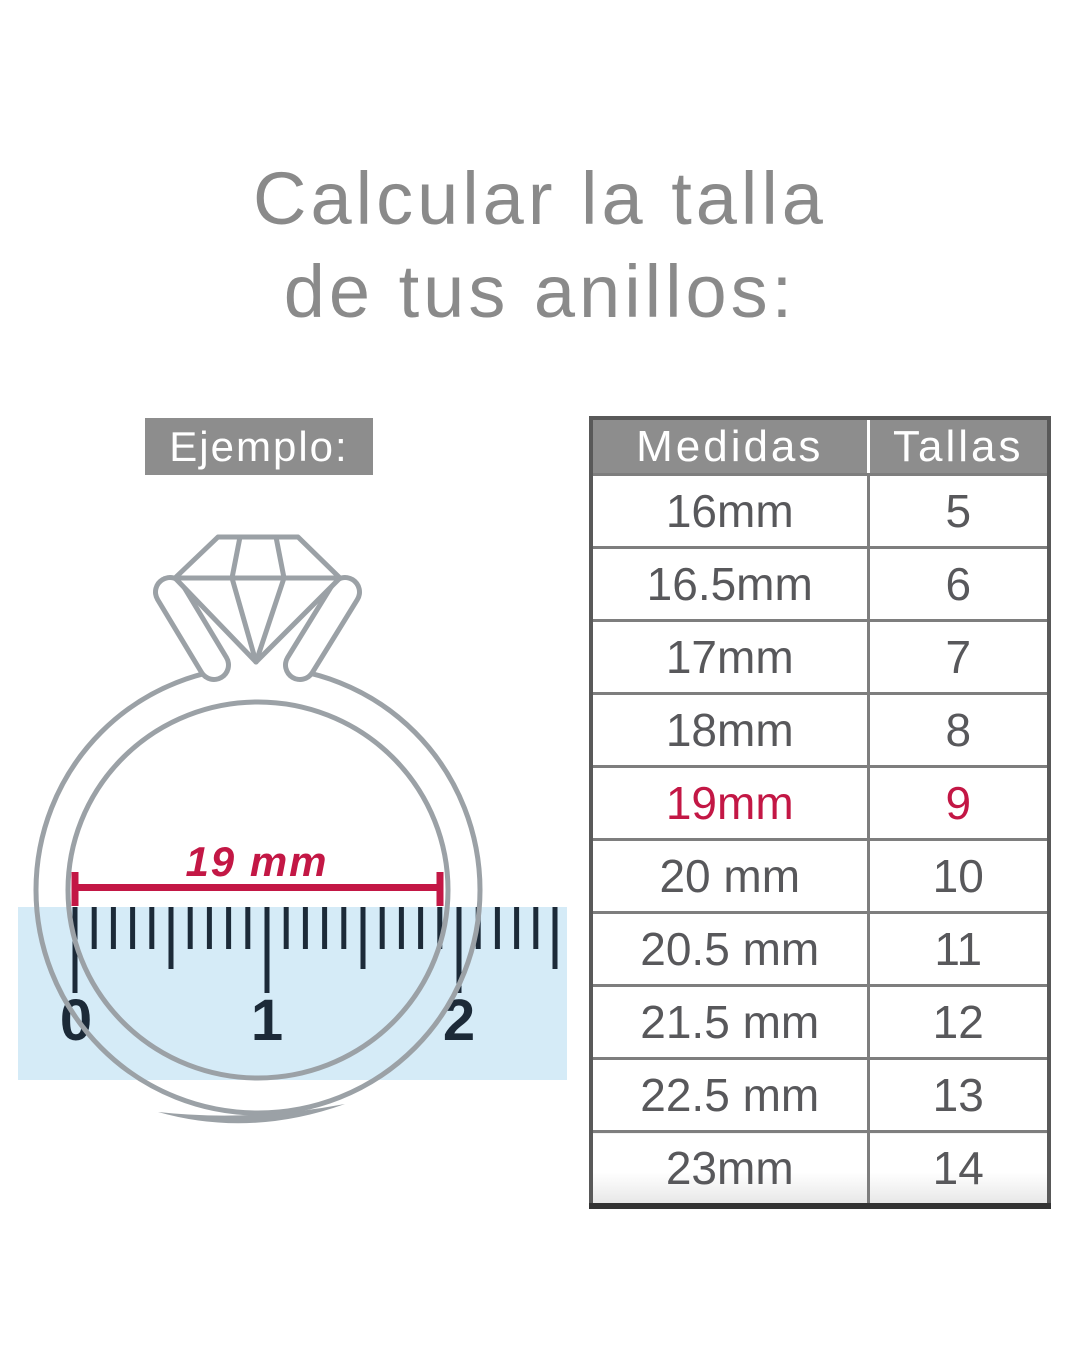 This screenshot has width=1080, height=1350. Describe the element at coordinates (958, 1169) in the screenshot. I see `size-cell: 14` at that location.